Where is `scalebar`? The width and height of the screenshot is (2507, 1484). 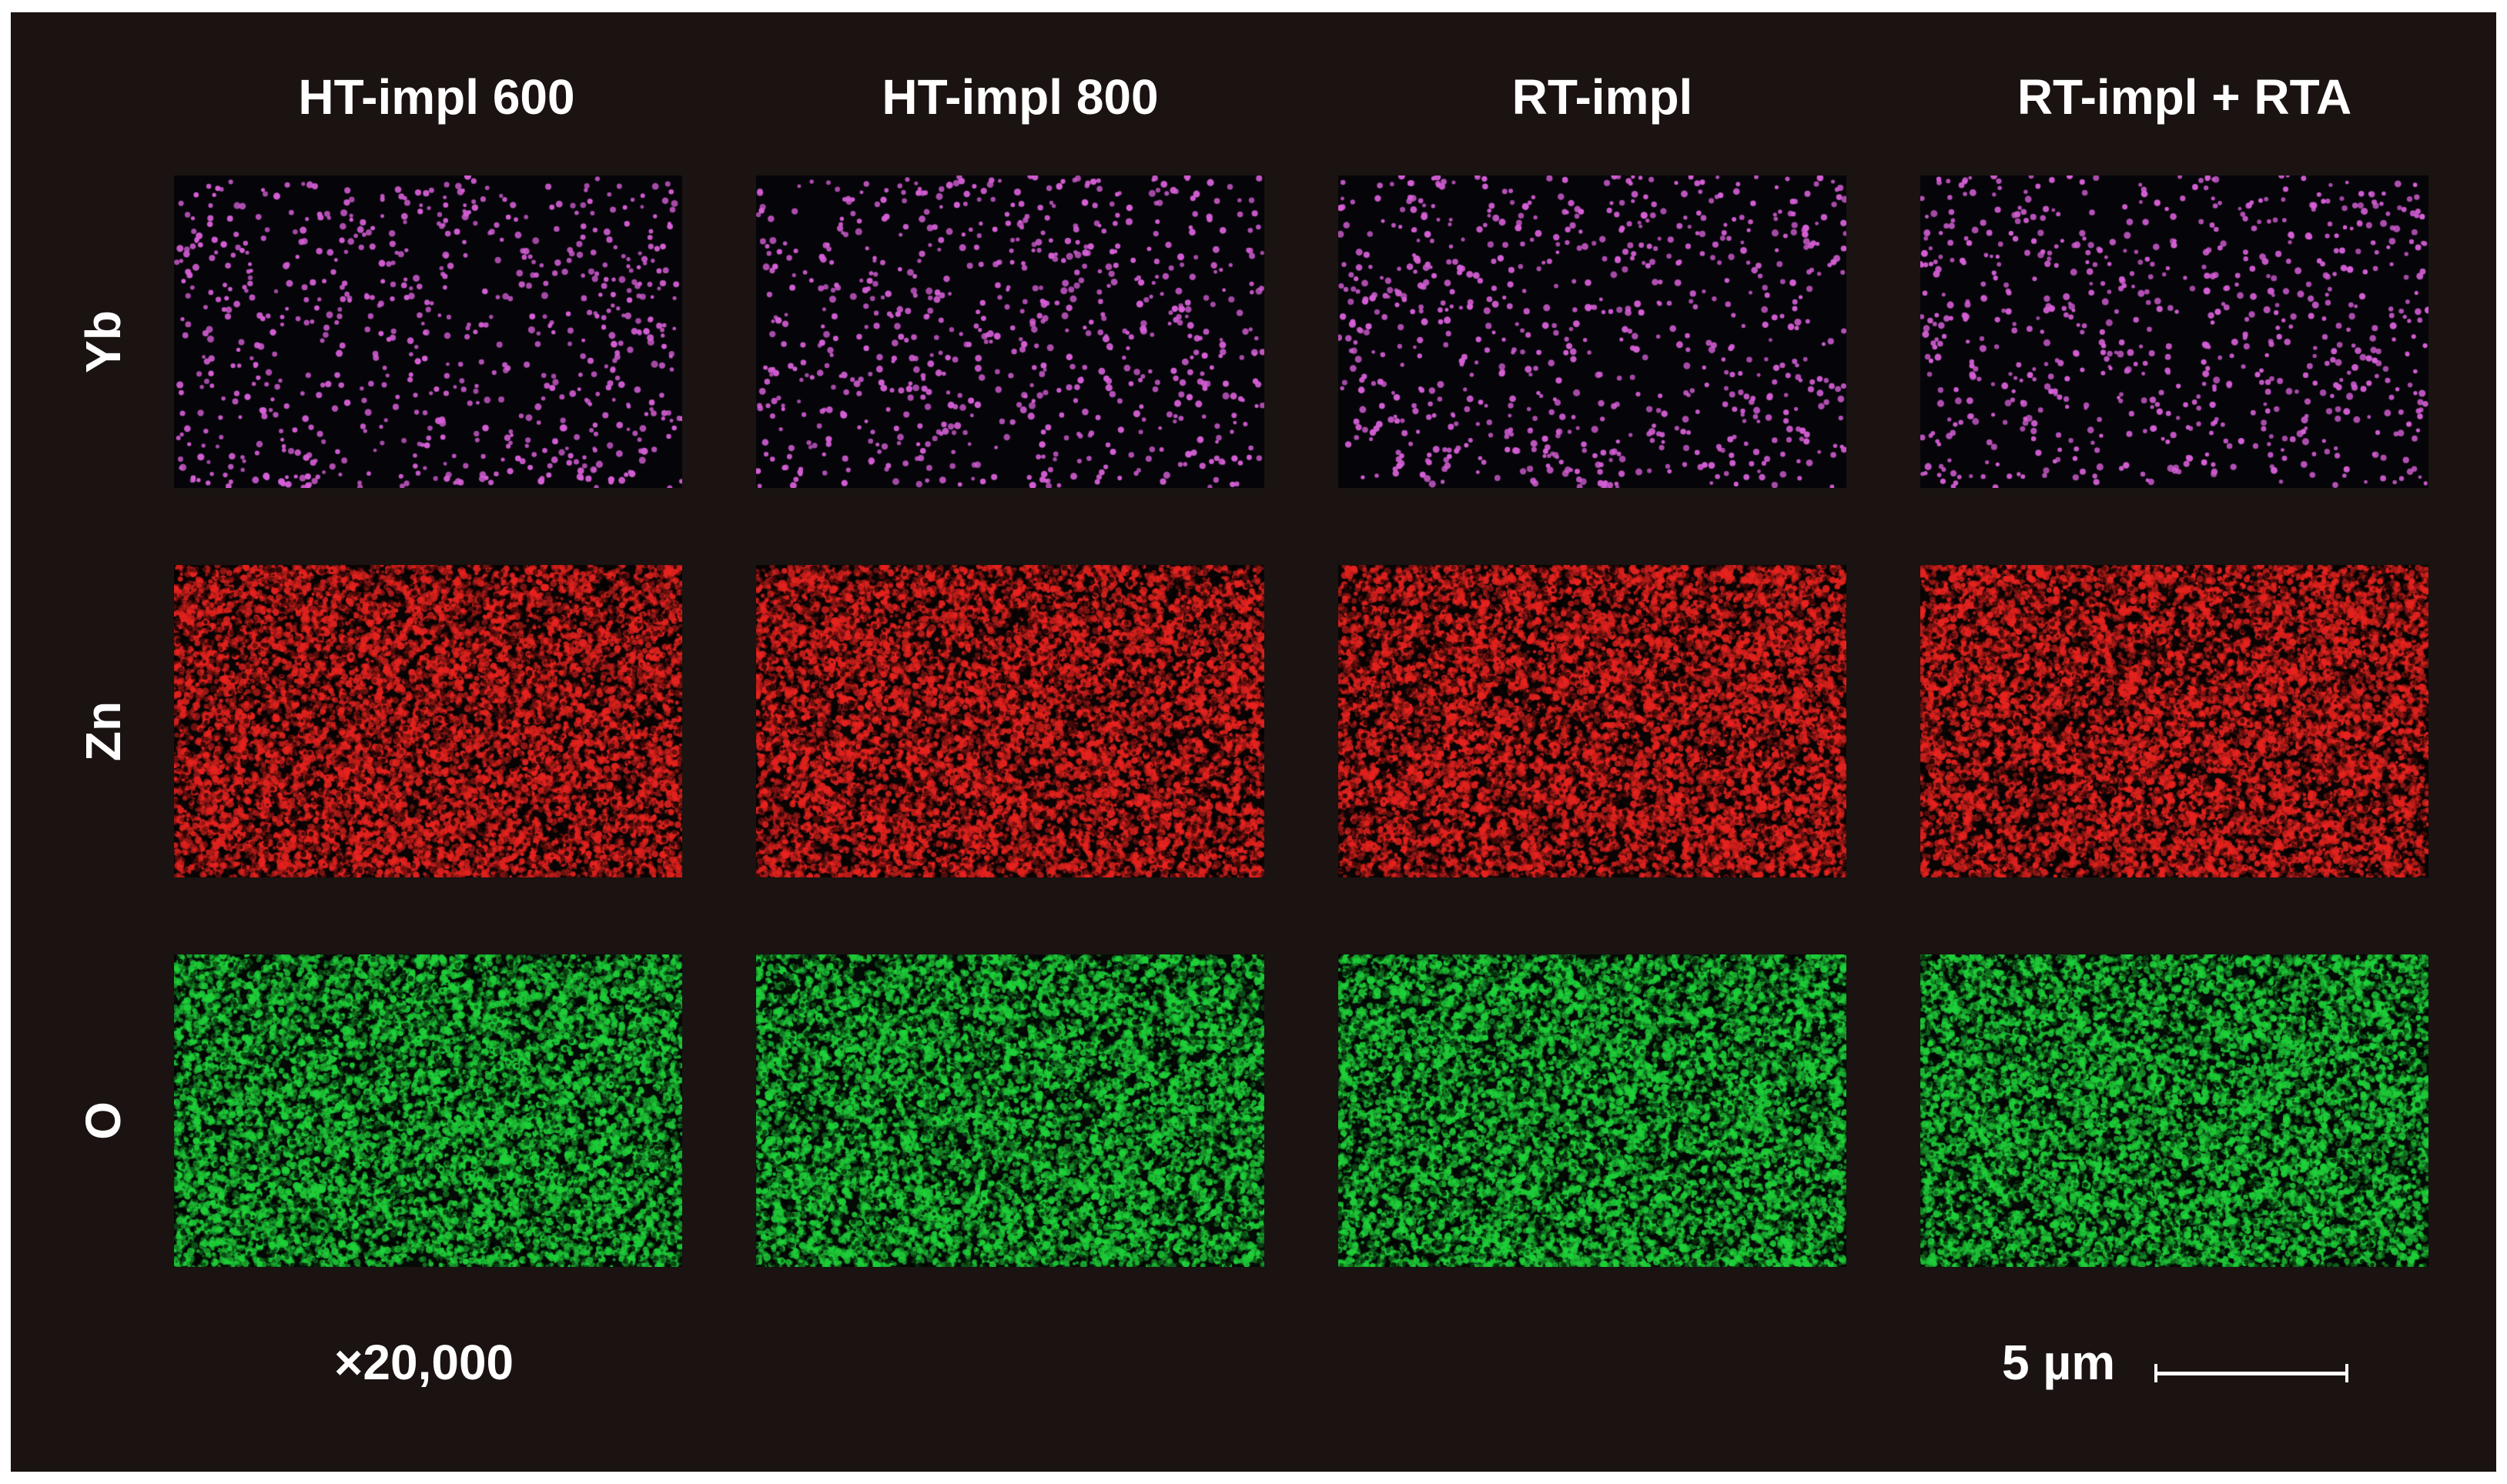 scalebar is located at coordinates (2251, 1373).